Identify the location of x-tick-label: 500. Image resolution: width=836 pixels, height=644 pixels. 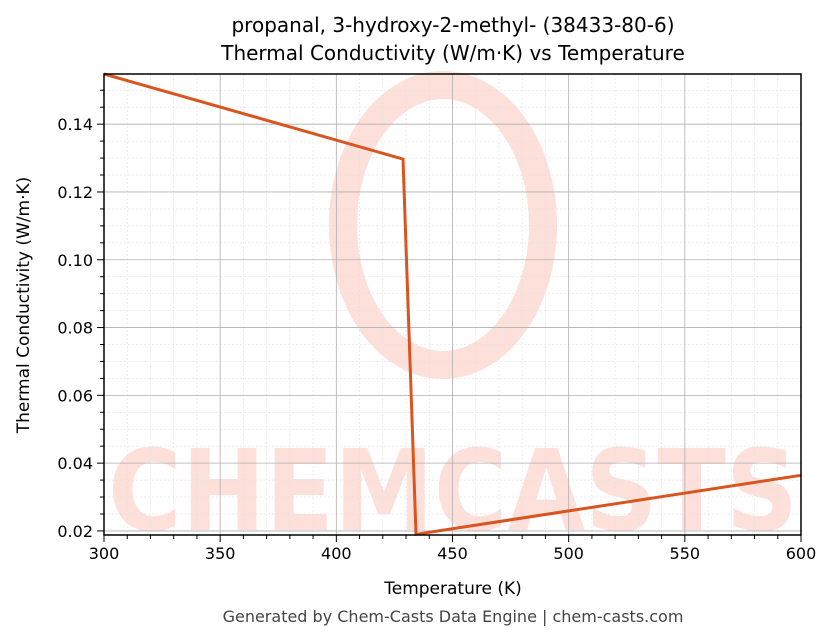
(568, 553).